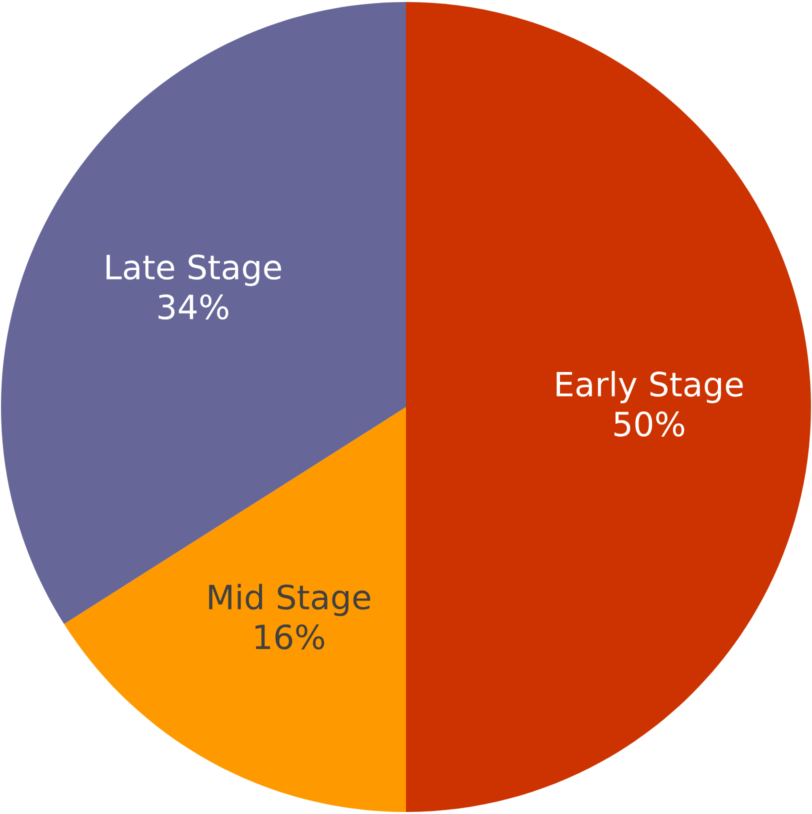 This screenshot has height=814, width=812. I want to click on data-label: 34%, so click(193, 307).